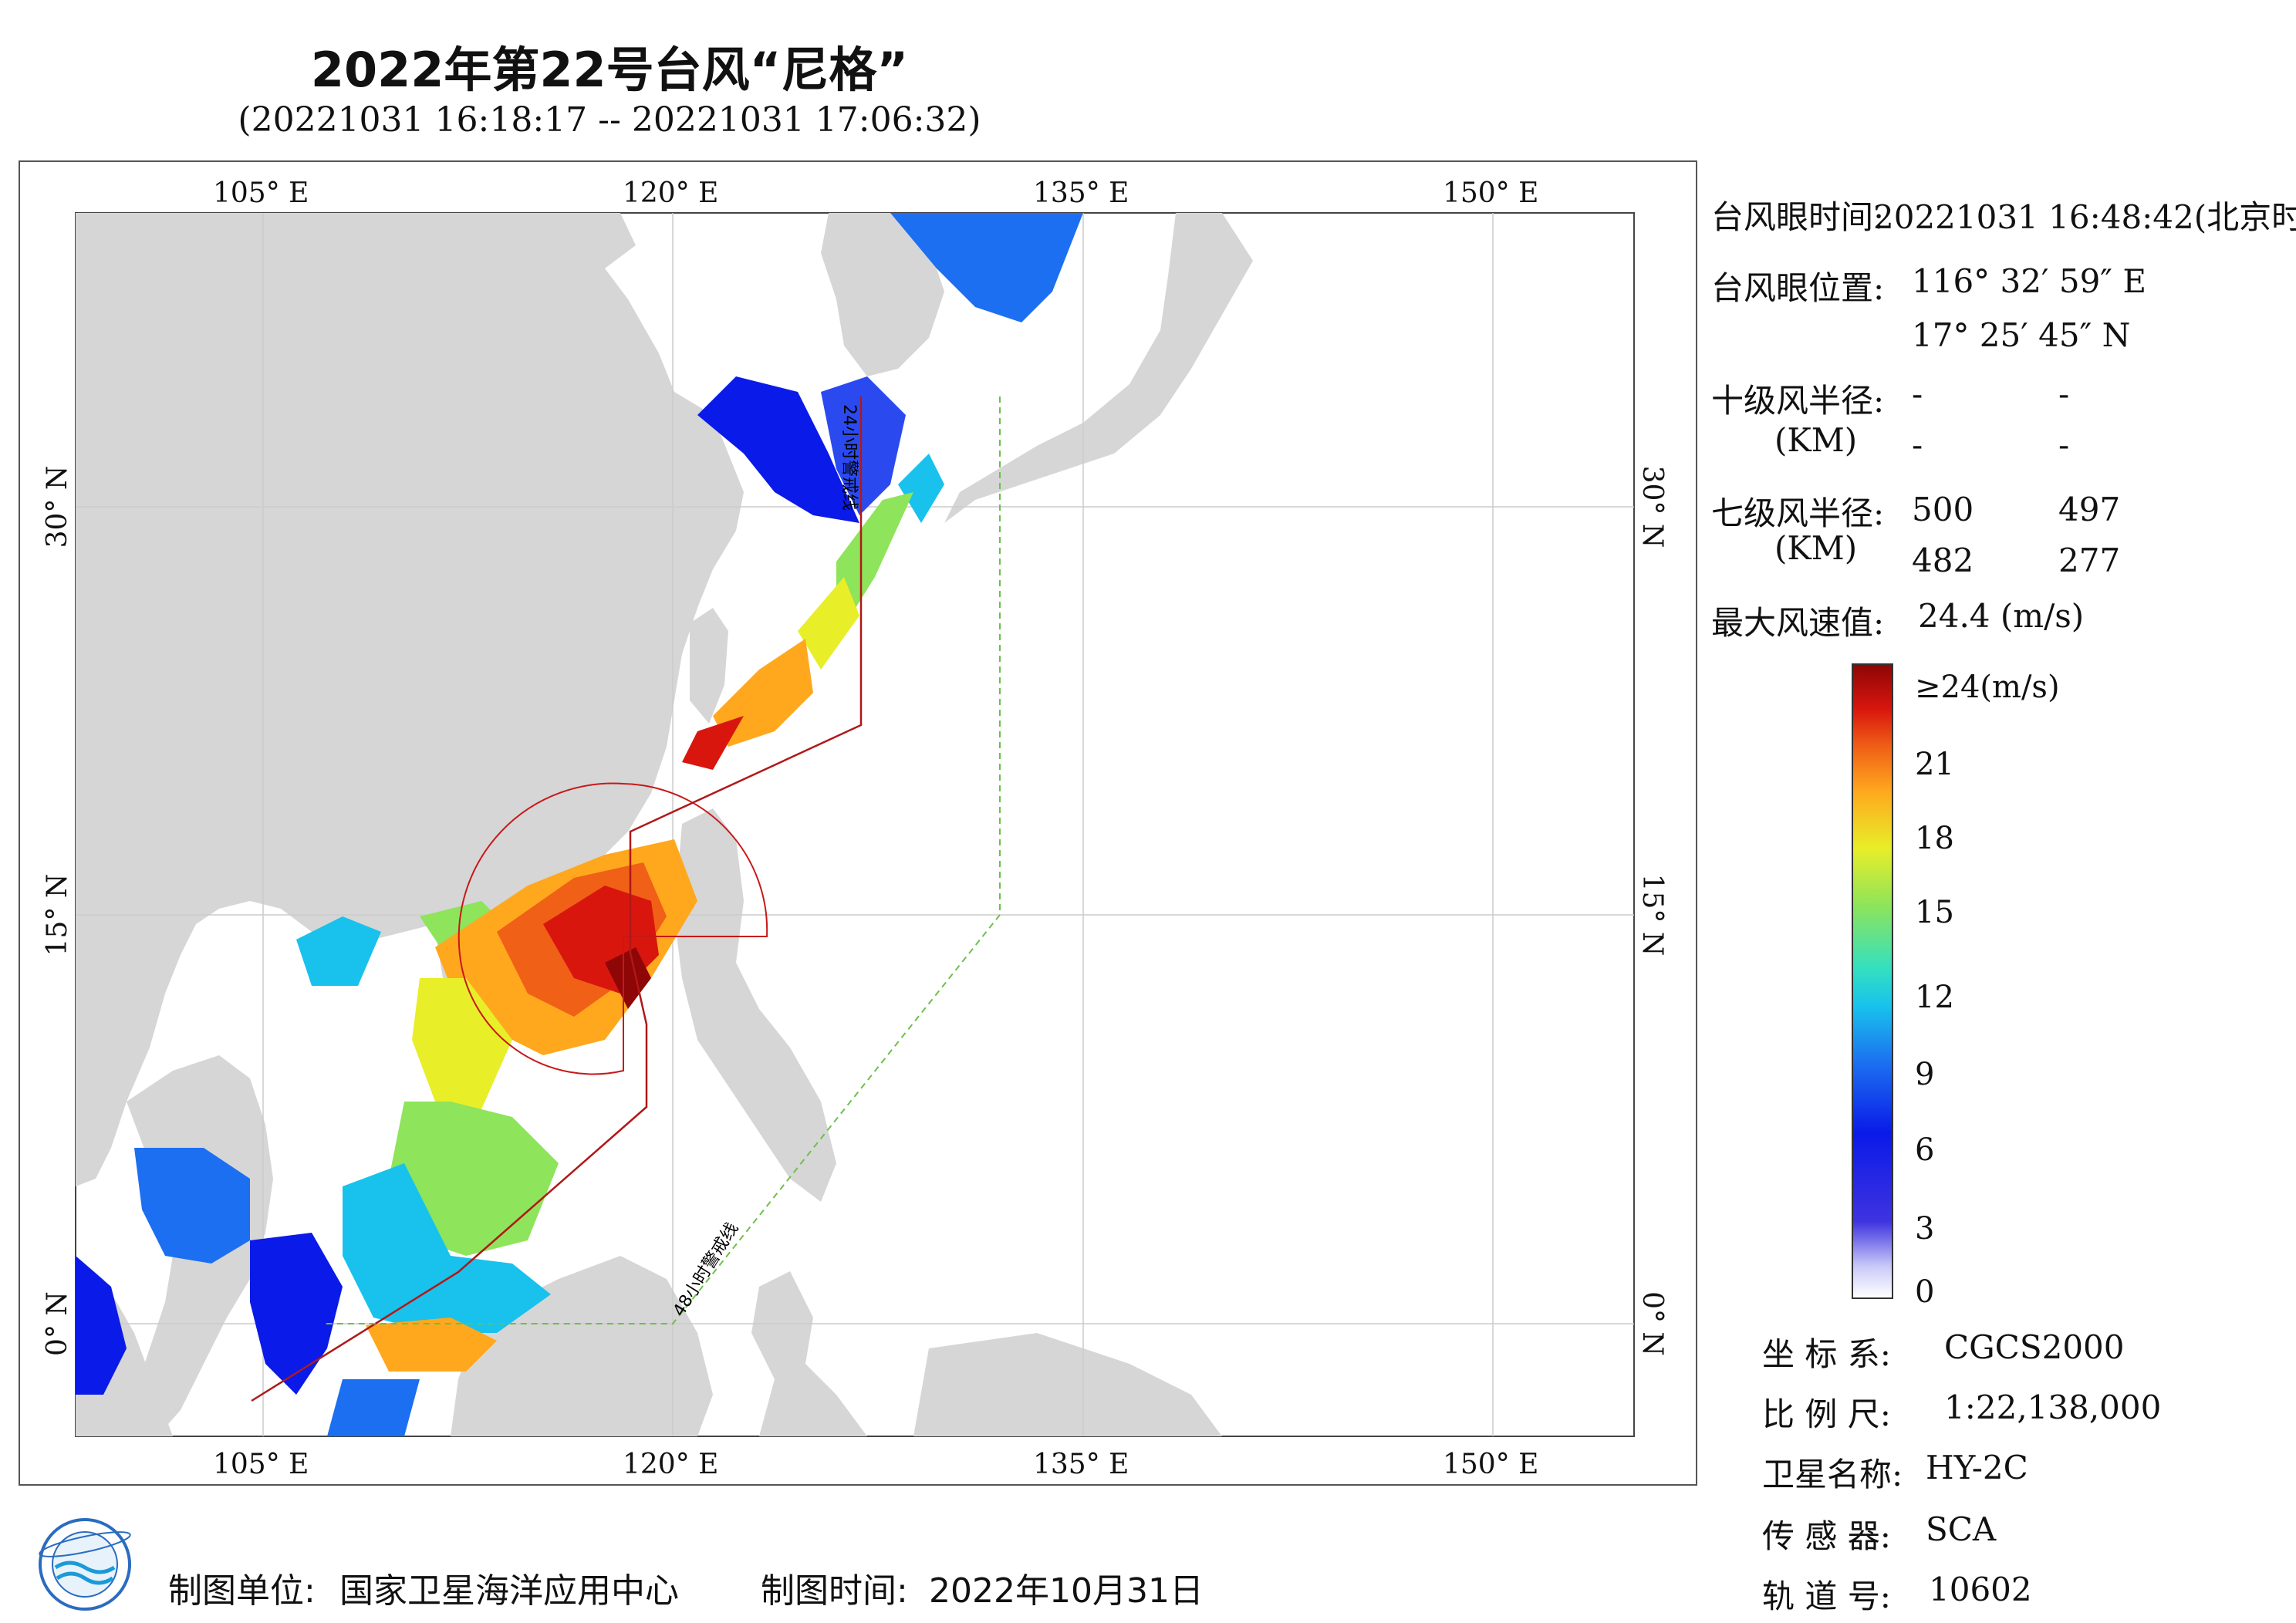  What do you see at coordinates (1917, 394) in the screenshot?
I see `r10-value-ne: -` at bounding box center [1917, 394].